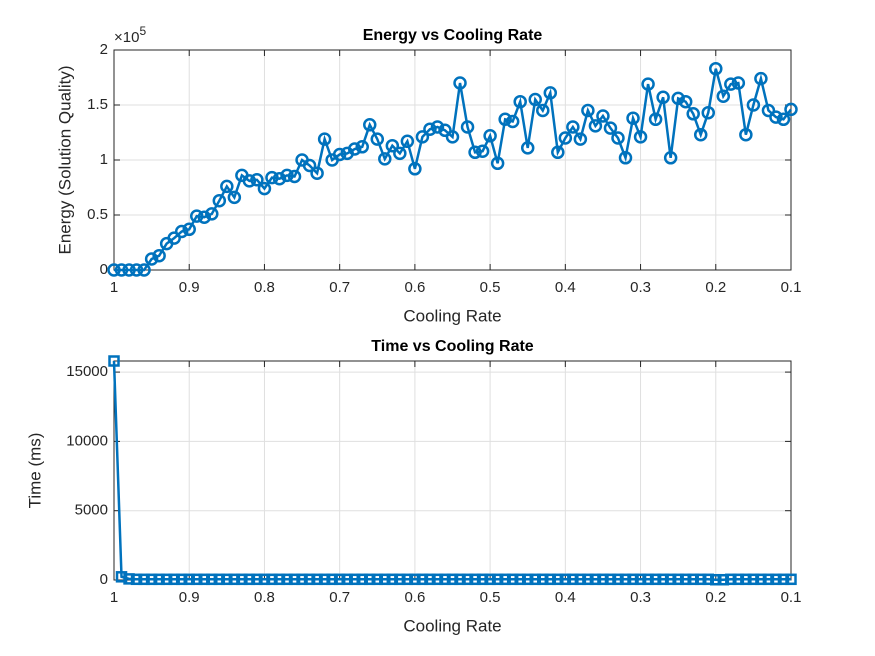 Image resolution: width=875 pixels, height=656 pixels. Describe the element at coordinates (104, 269) in the screenshot. I see `y-tick-label: 0` at that location.